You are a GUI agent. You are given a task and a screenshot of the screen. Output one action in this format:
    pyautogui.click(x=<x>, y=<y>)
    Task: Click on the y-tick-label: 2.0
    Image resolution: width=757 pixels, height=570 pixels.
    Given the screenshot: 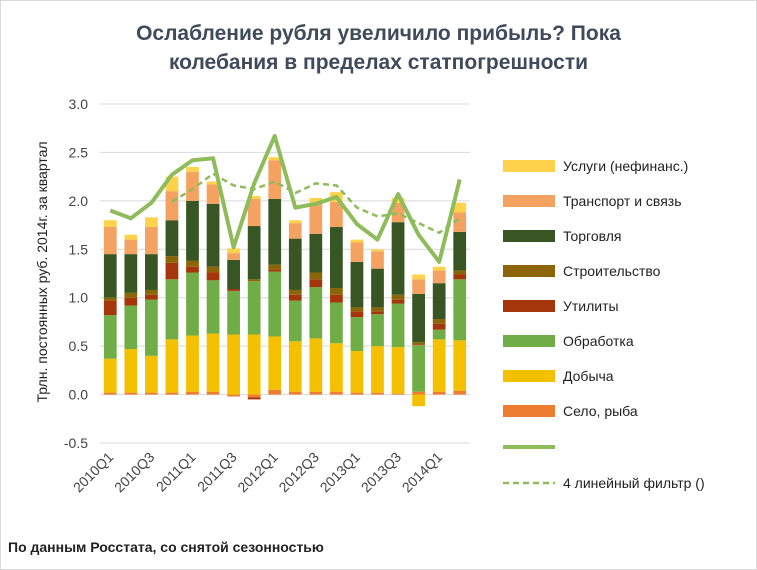 What is the action you would take?
    pyautogui.click(x=79, y=201)
    